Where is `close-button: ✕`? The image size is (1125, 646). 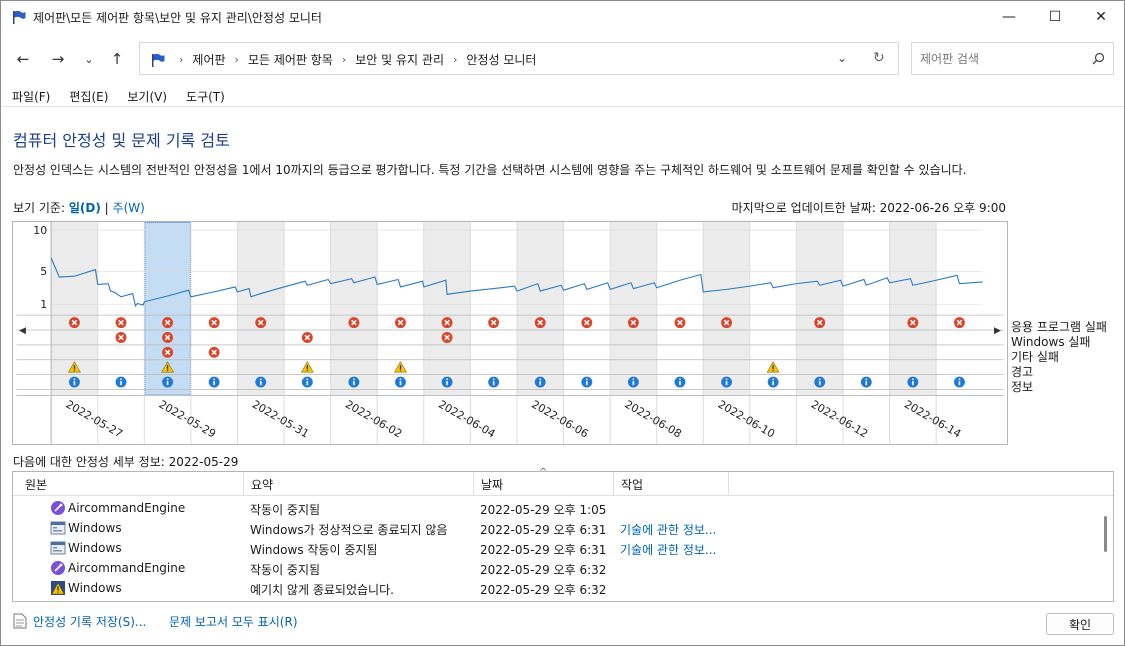 close-button: ✕ is located at coordinates (1101, 17).